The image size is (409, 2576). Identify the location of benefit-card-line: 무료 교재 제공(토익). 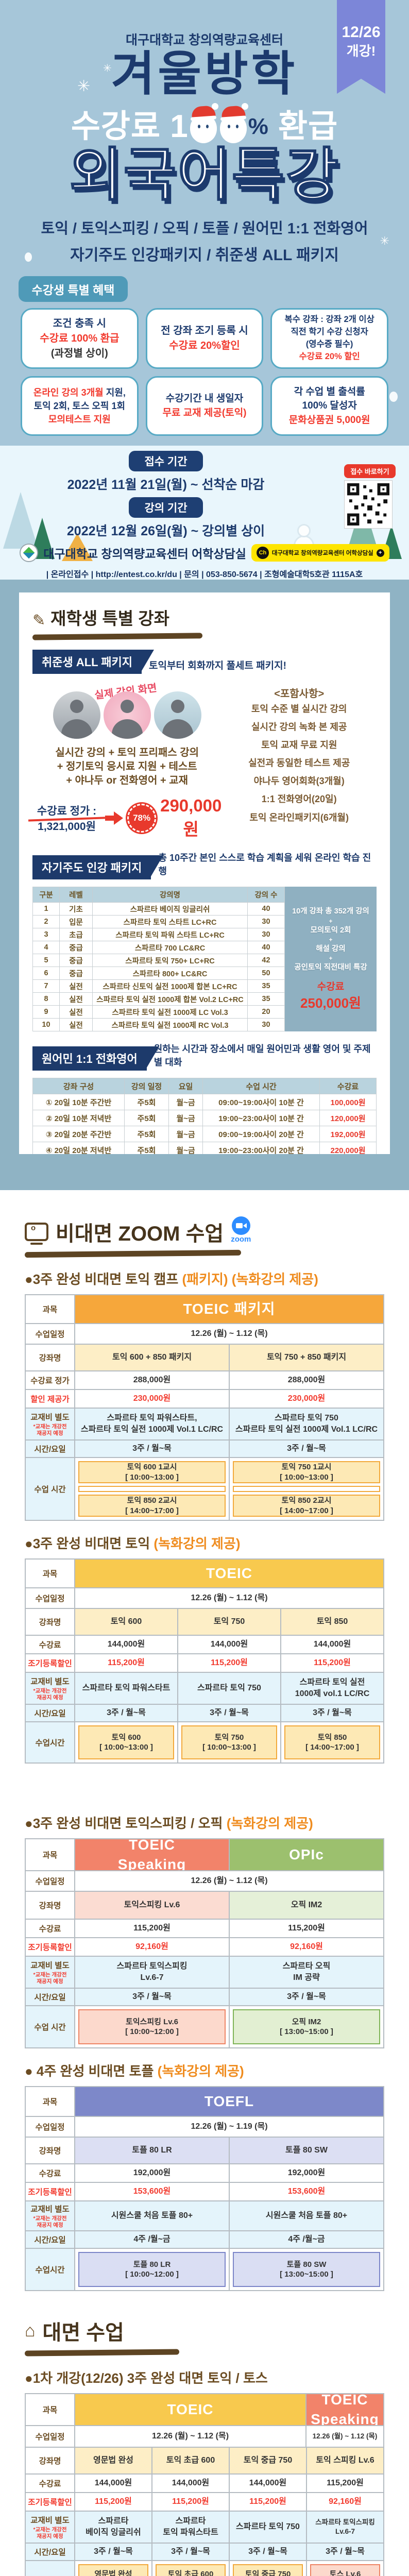
(204, 412).